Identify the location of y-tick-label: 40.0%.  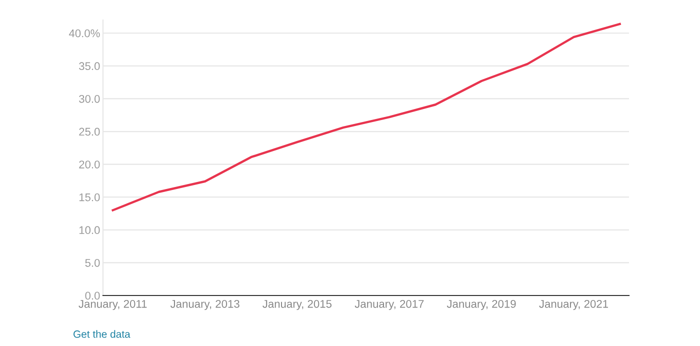
(84, 33).